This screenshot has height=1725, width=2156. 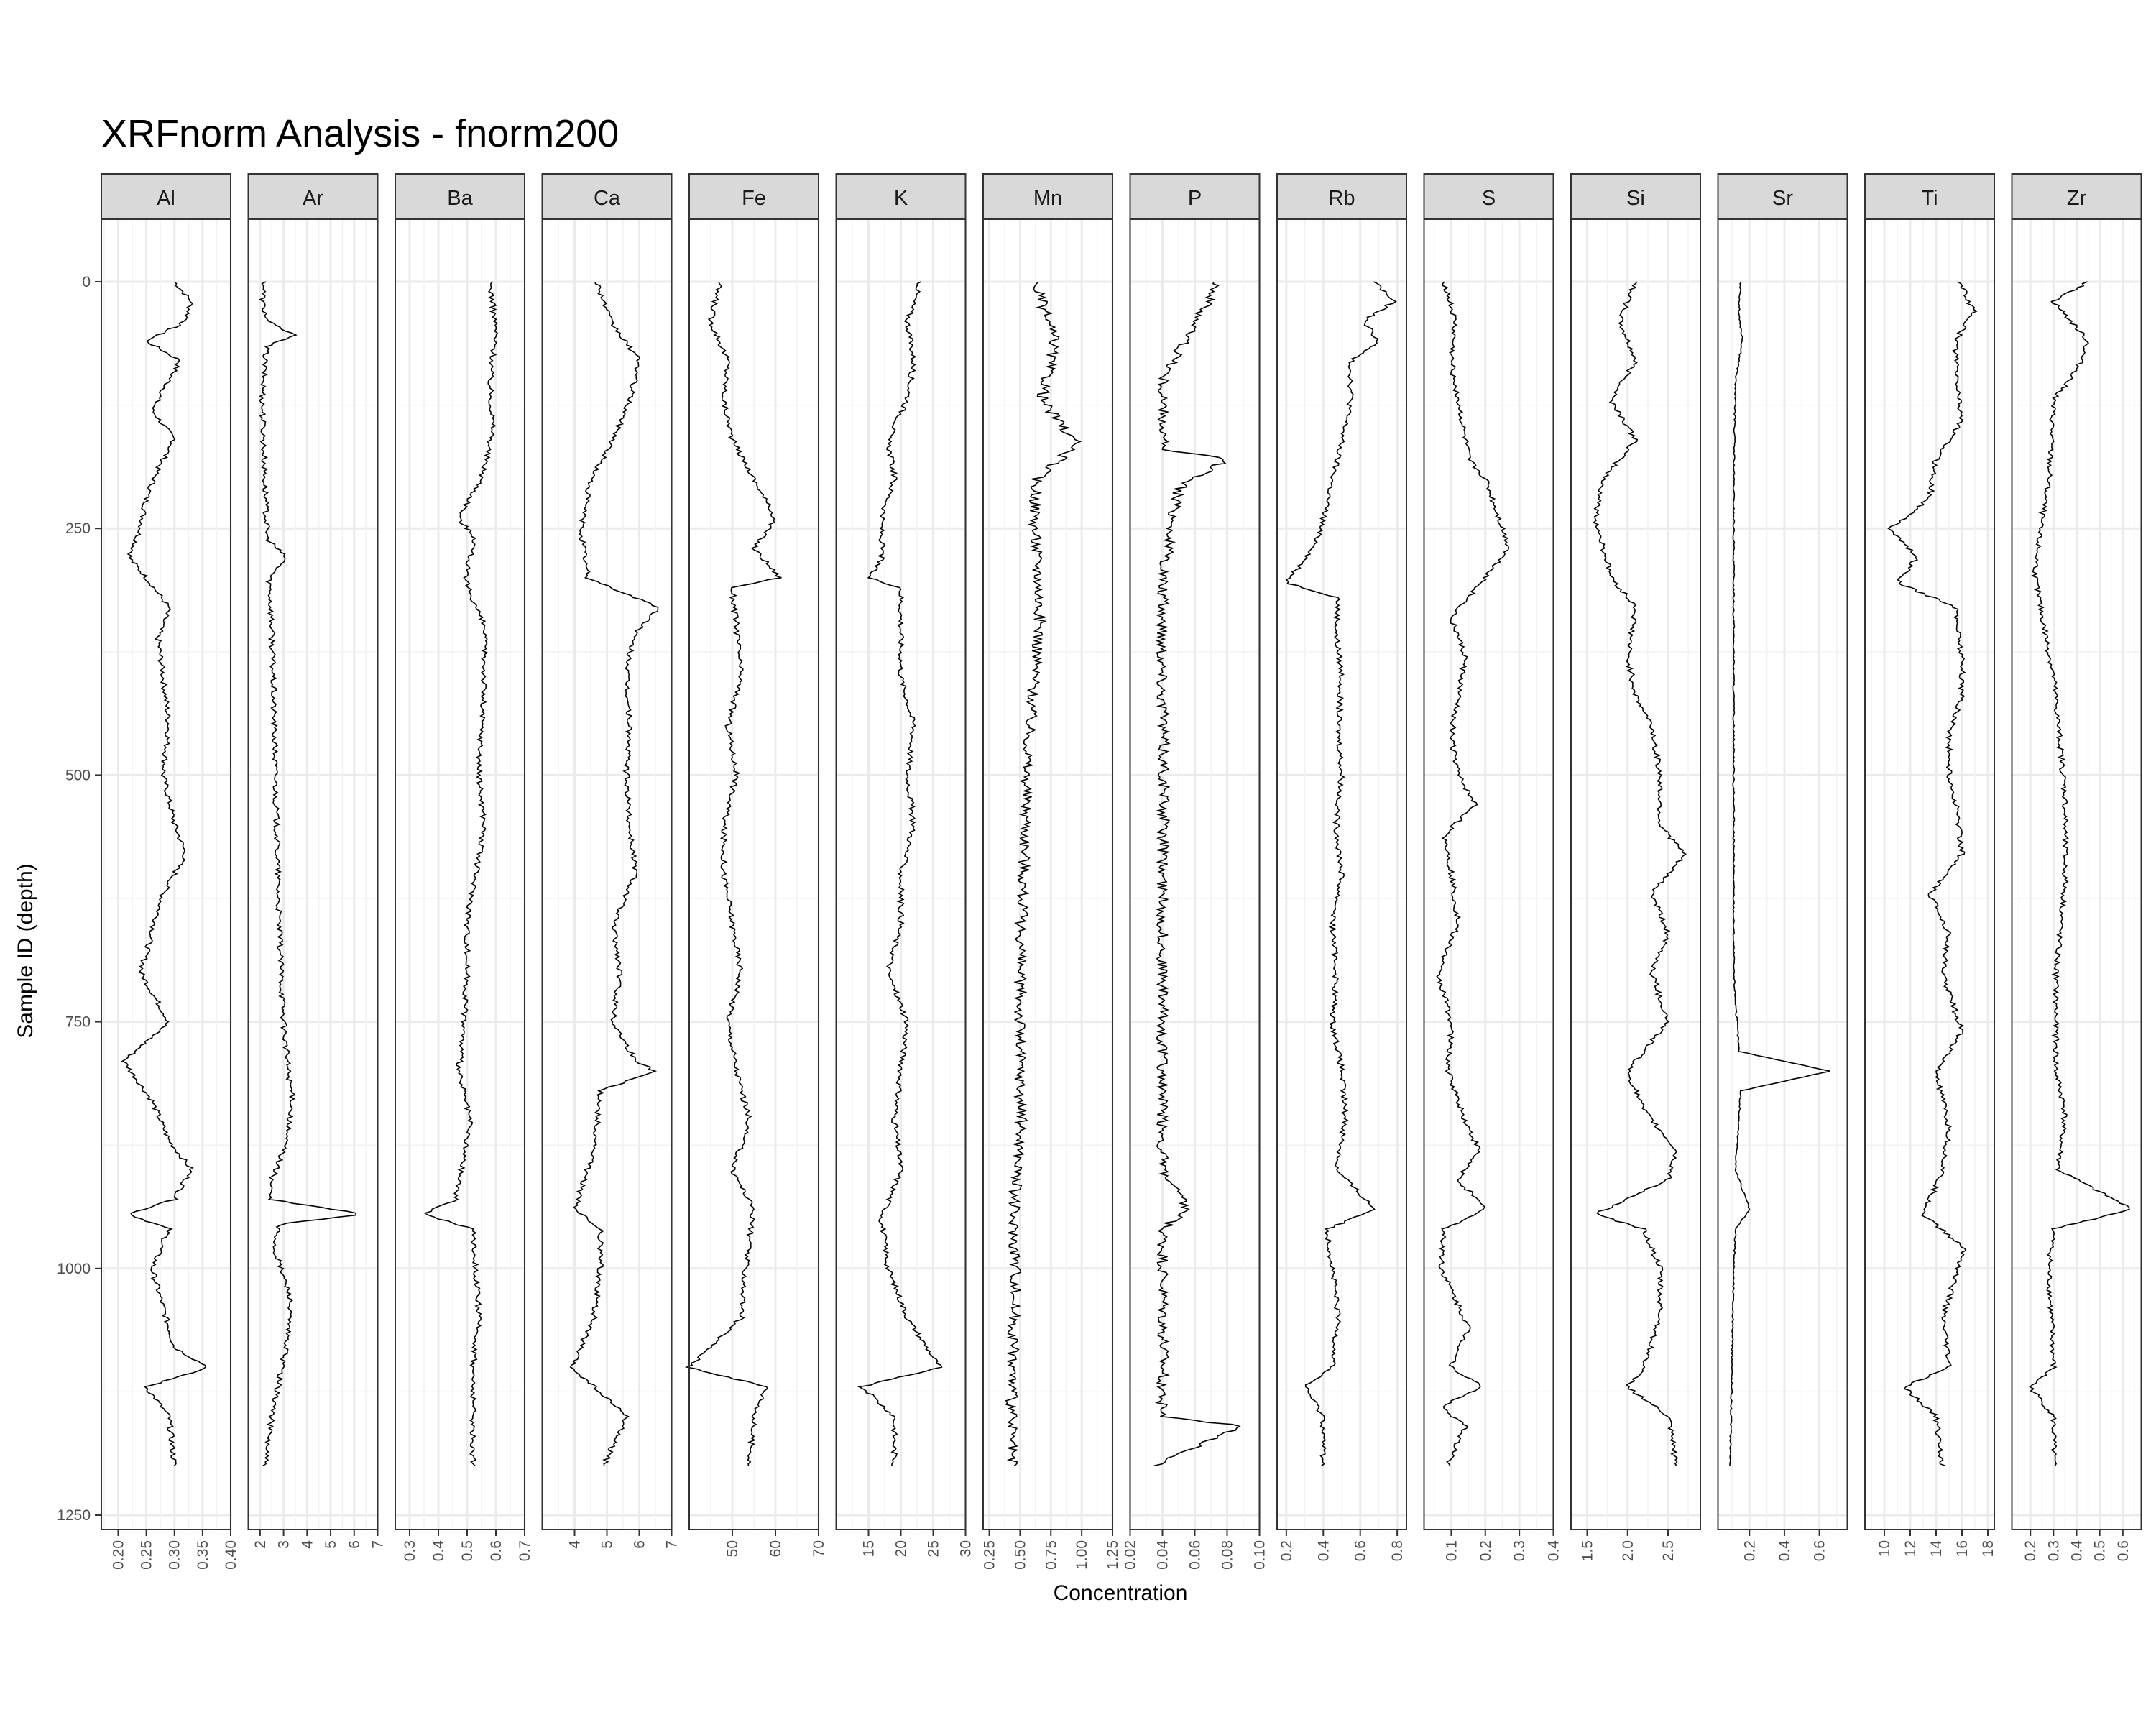 I want to click on y-tick-label: 0, so click(x=86, y=282).